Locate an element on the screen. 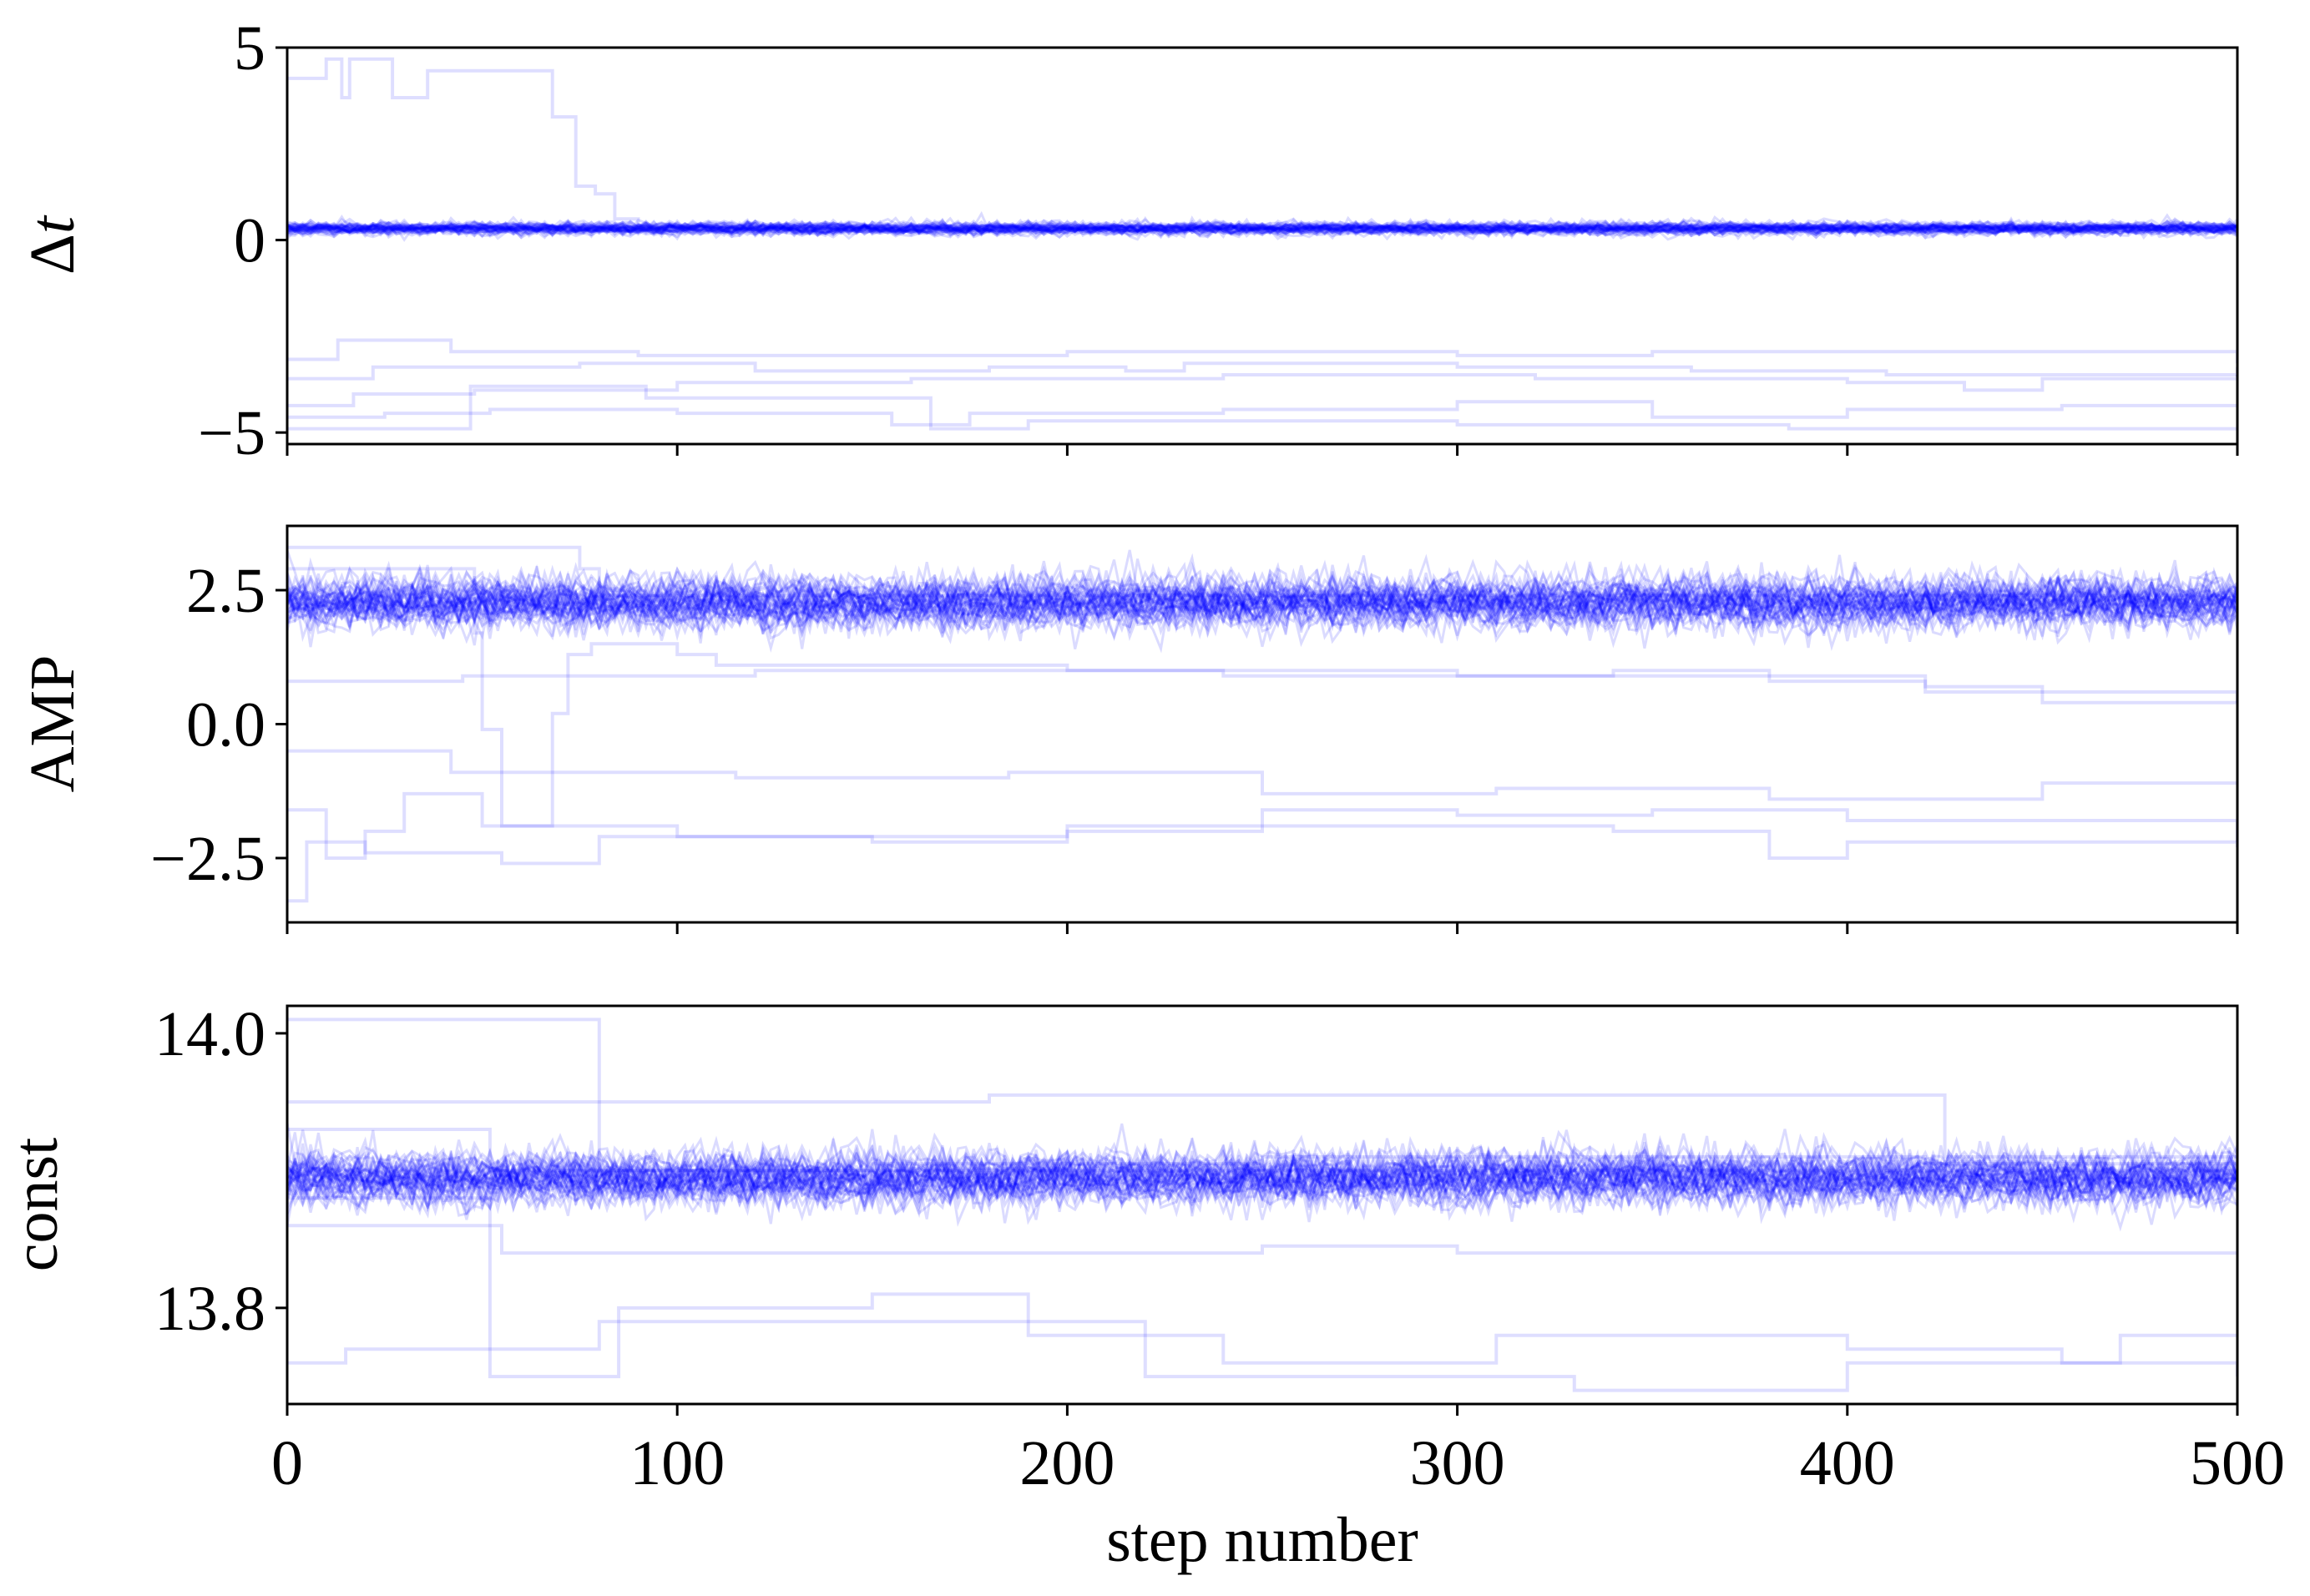 This screenshot has width=2310, height=1596. amp-y-tick-label: −2.5 is located at coordinates (208, 859).